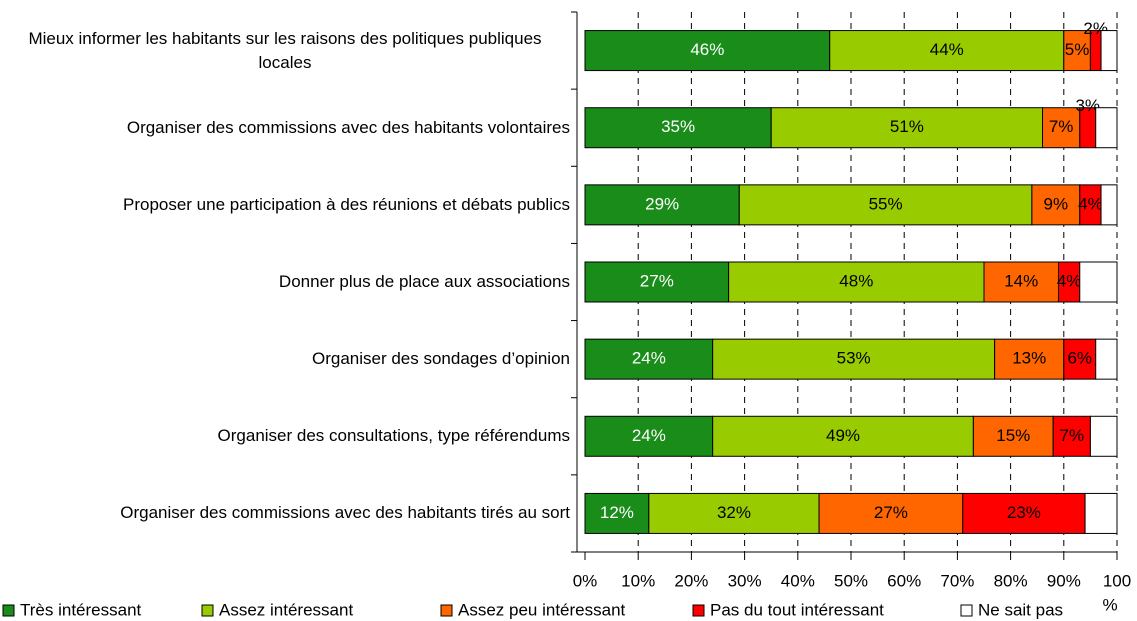 The height and width of the screenshot is (621, 1137). Describe the element at coordinates (81, 609) in the screenshot. I see `legend-label: Très intéressant` at that location.